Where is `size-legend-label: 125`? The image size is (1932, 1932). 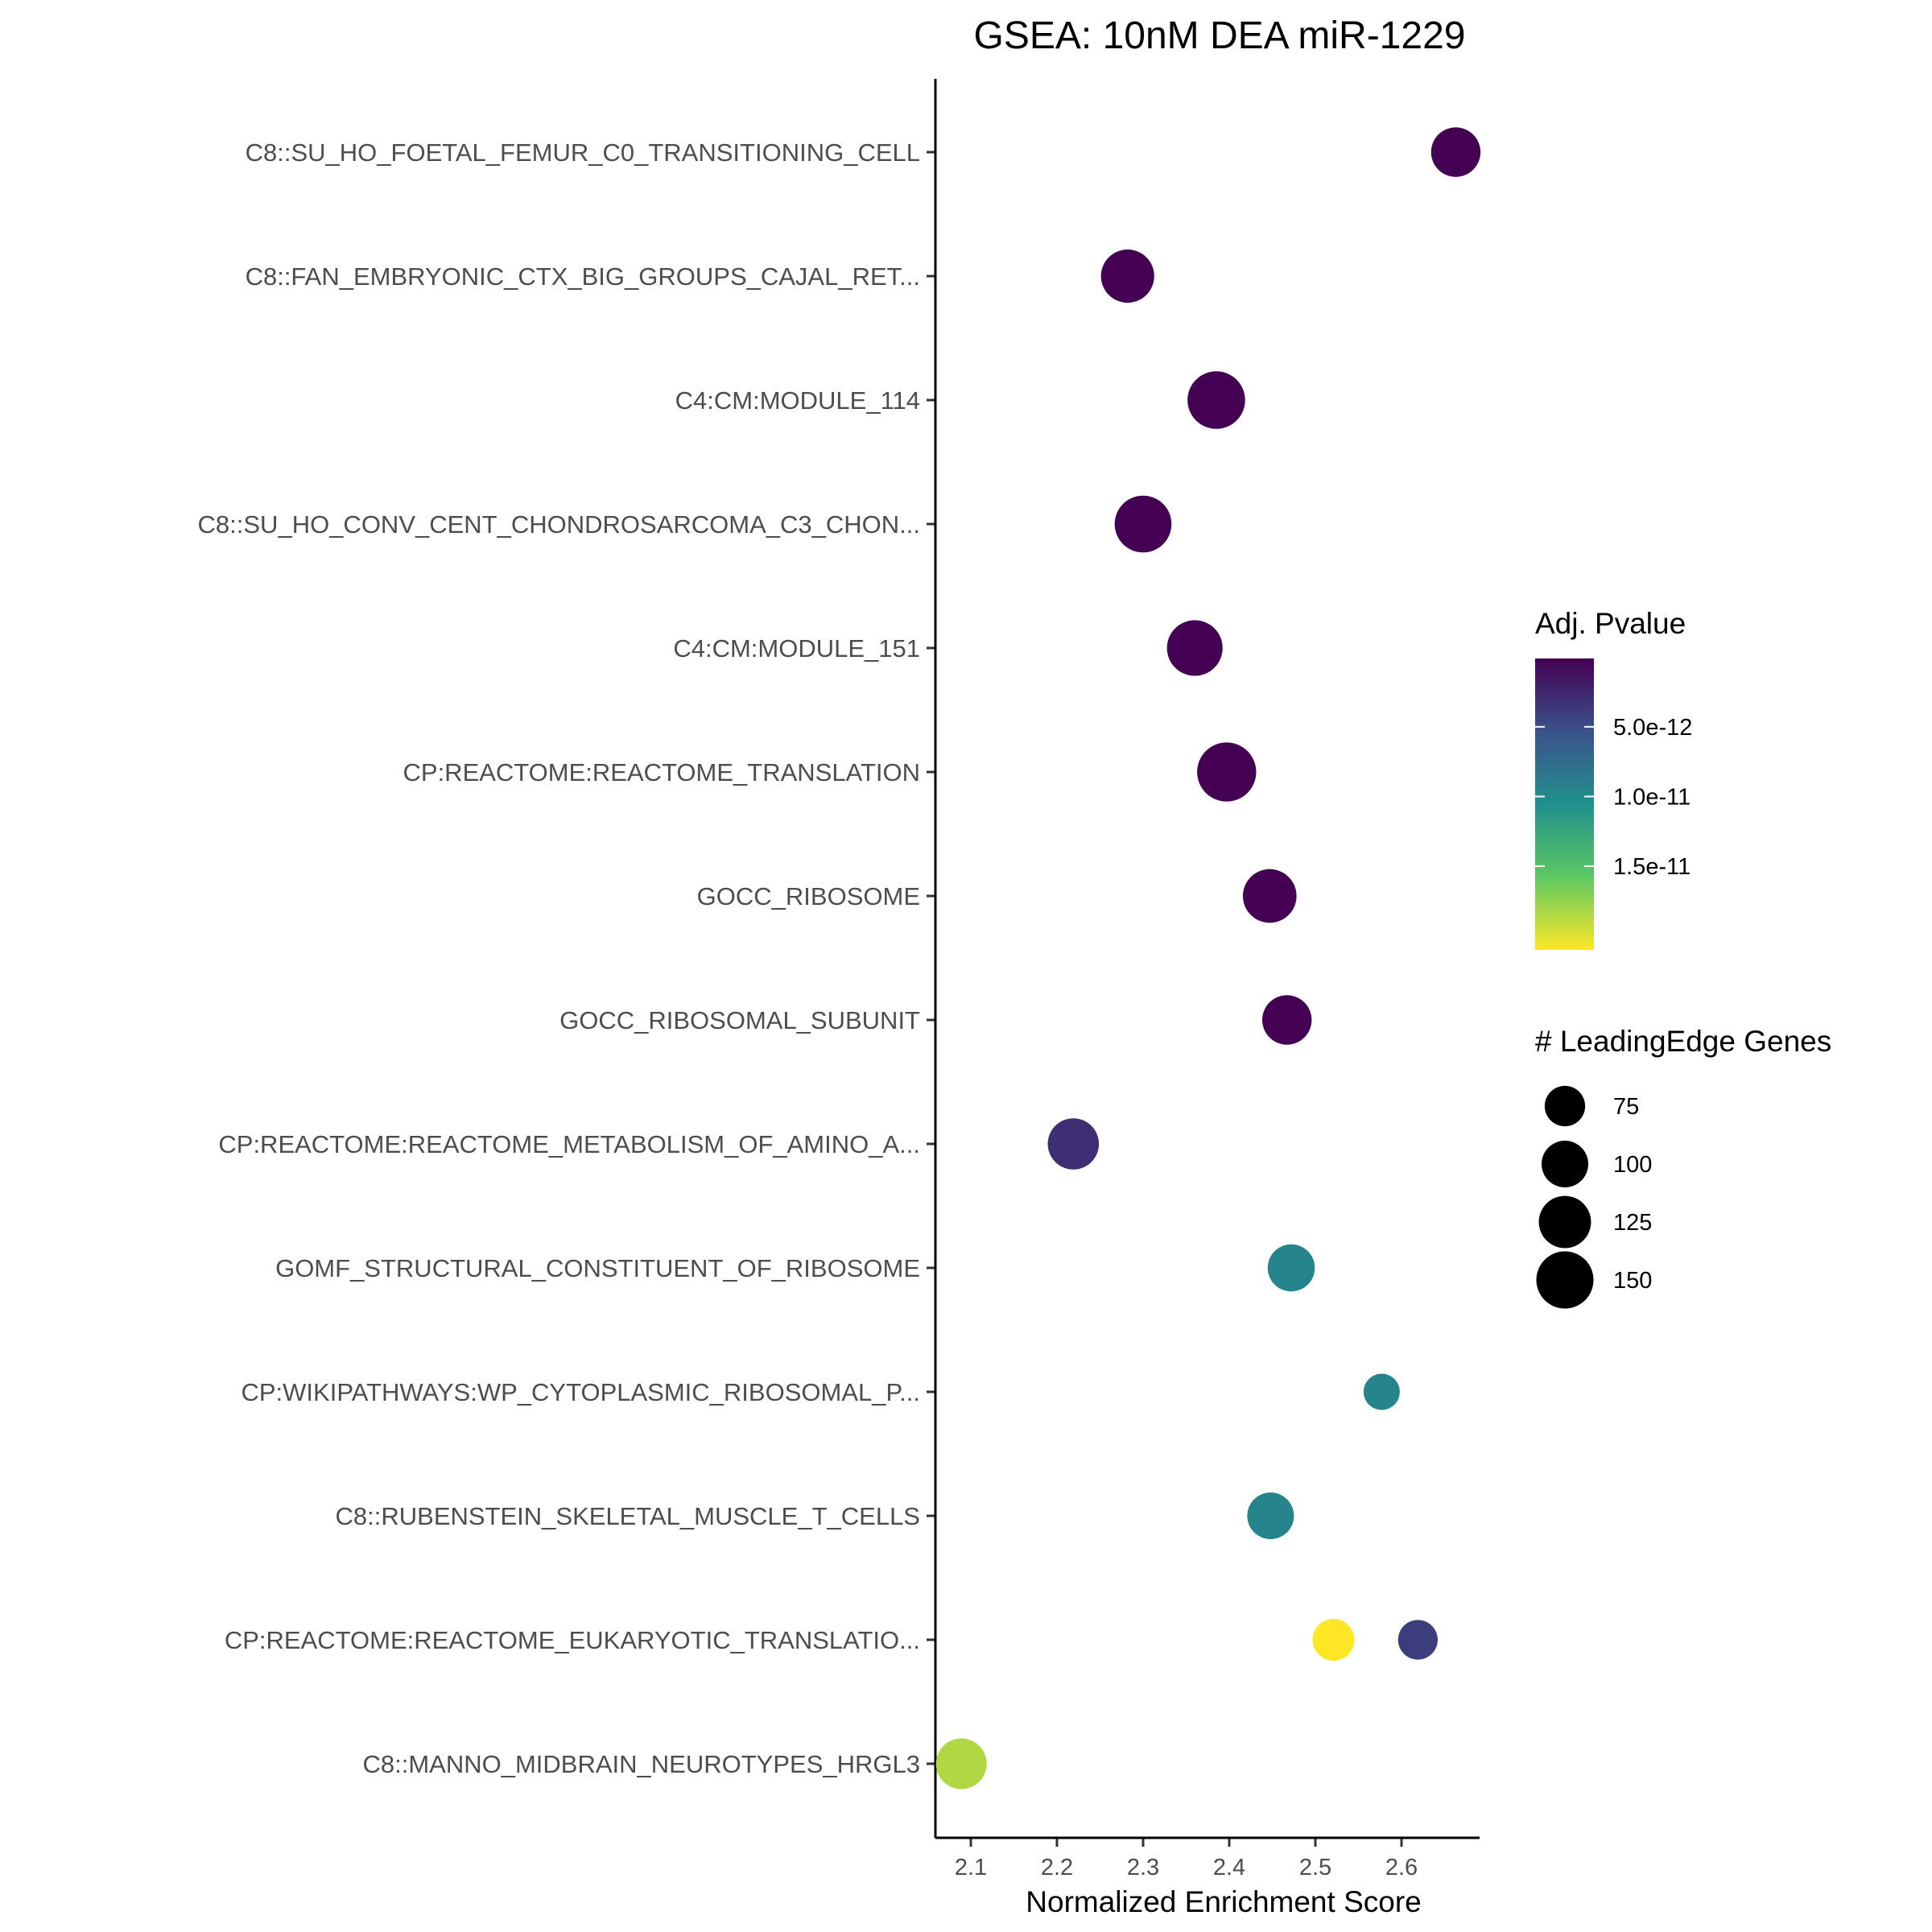
size-legend-label: 125 is located at coordinates (1632, 1223).